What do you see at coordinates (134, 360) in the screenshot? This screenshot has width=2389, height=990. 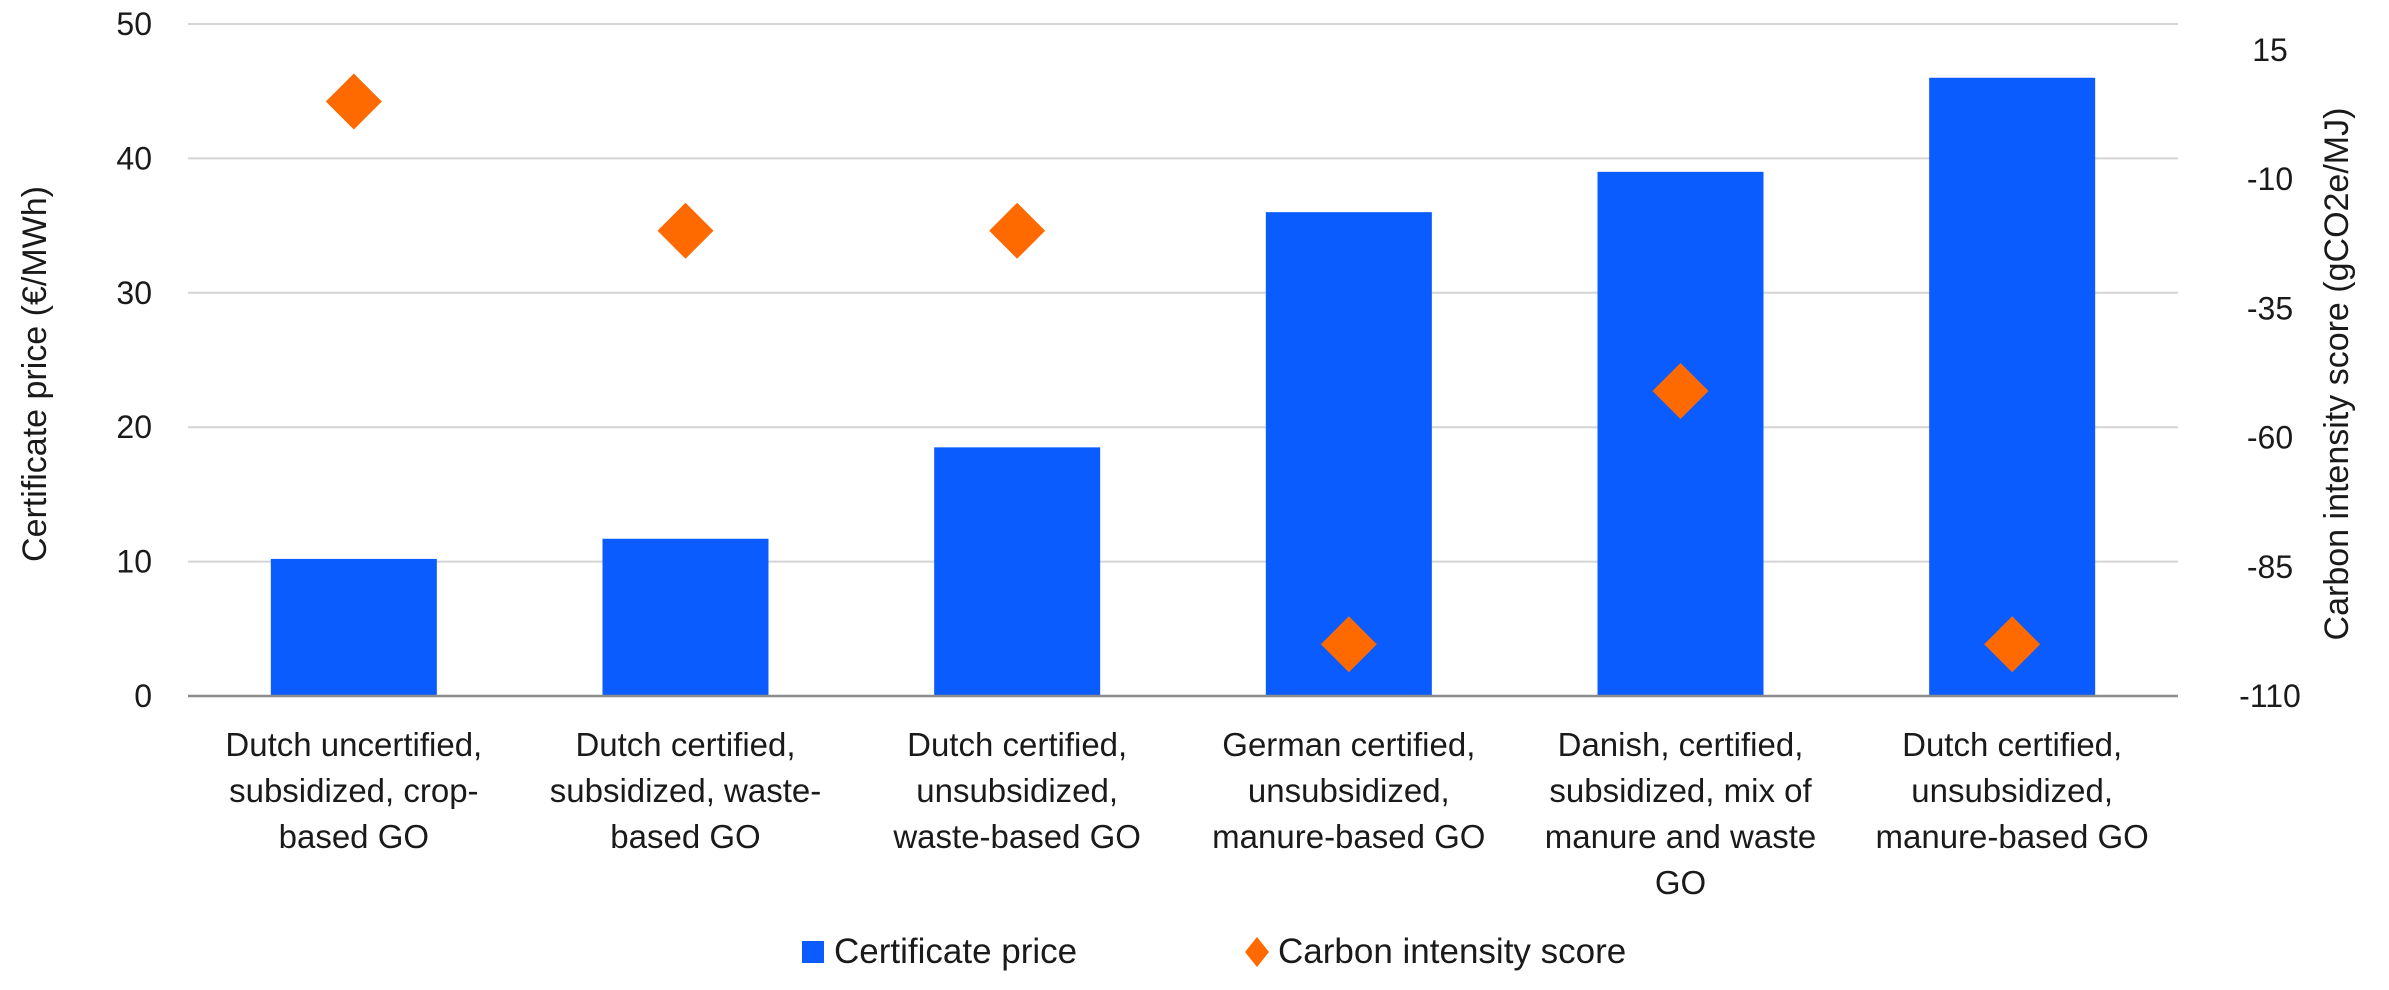 I see `left-axis-ticks: 0 10 20 30 40 50` at bounding box center [134, 360].